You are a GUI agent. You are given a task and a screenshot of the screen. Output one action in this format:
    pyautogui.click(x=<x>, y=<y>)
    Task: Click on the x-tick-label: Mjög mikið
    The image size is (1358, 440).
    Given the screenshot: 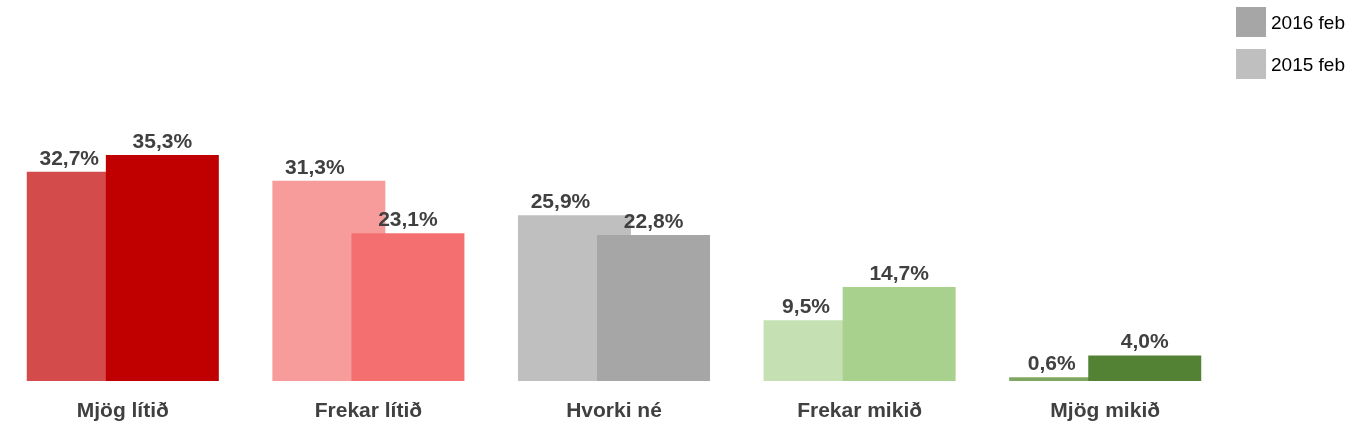 What is the action you would take?
    pyautogui.click(x=1105, y=409)
    